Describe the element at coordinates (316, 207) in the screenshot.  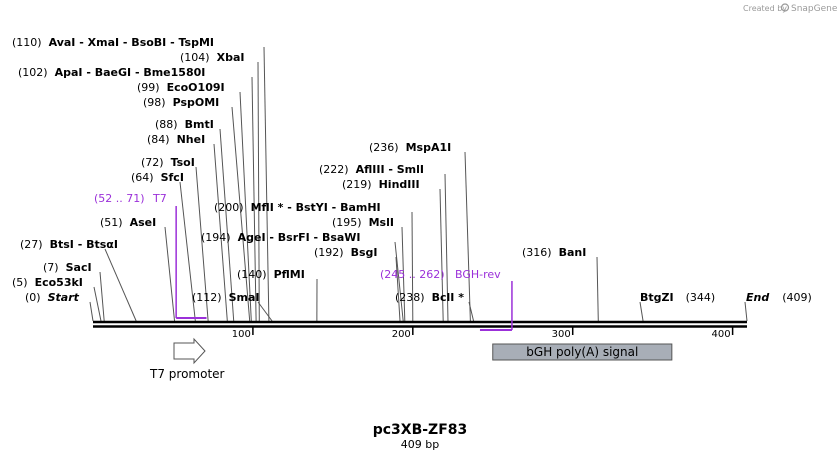
I see `site-name: MflI * - BstYI - BamHI` at that location.